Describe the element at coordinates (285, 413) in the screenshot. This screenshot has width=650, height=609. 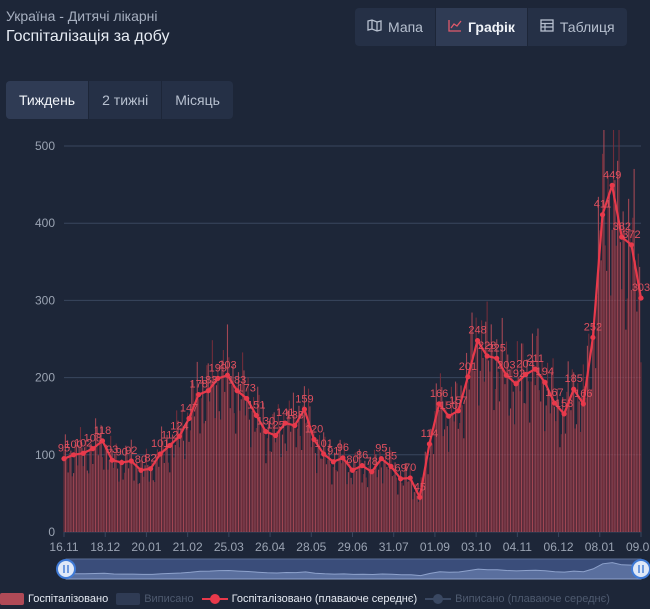
I see `data-label: 141` at that location.